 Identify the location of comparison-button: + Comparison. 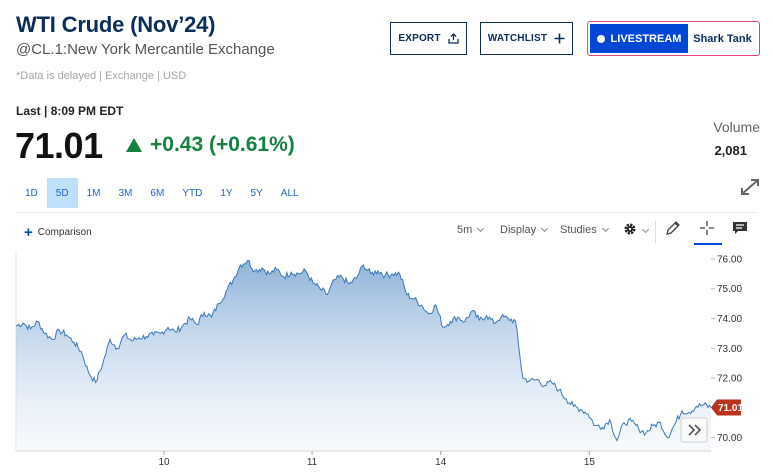
(58, 232).